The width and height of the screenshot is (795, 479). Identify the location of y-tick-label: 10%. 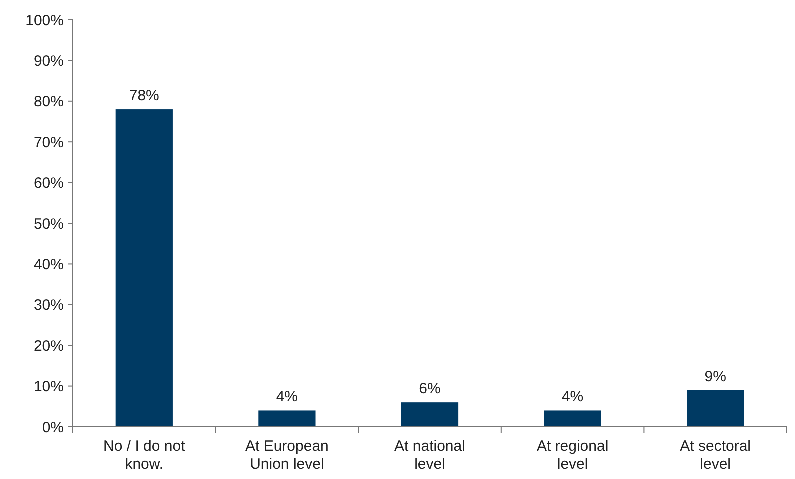
(49, 387).